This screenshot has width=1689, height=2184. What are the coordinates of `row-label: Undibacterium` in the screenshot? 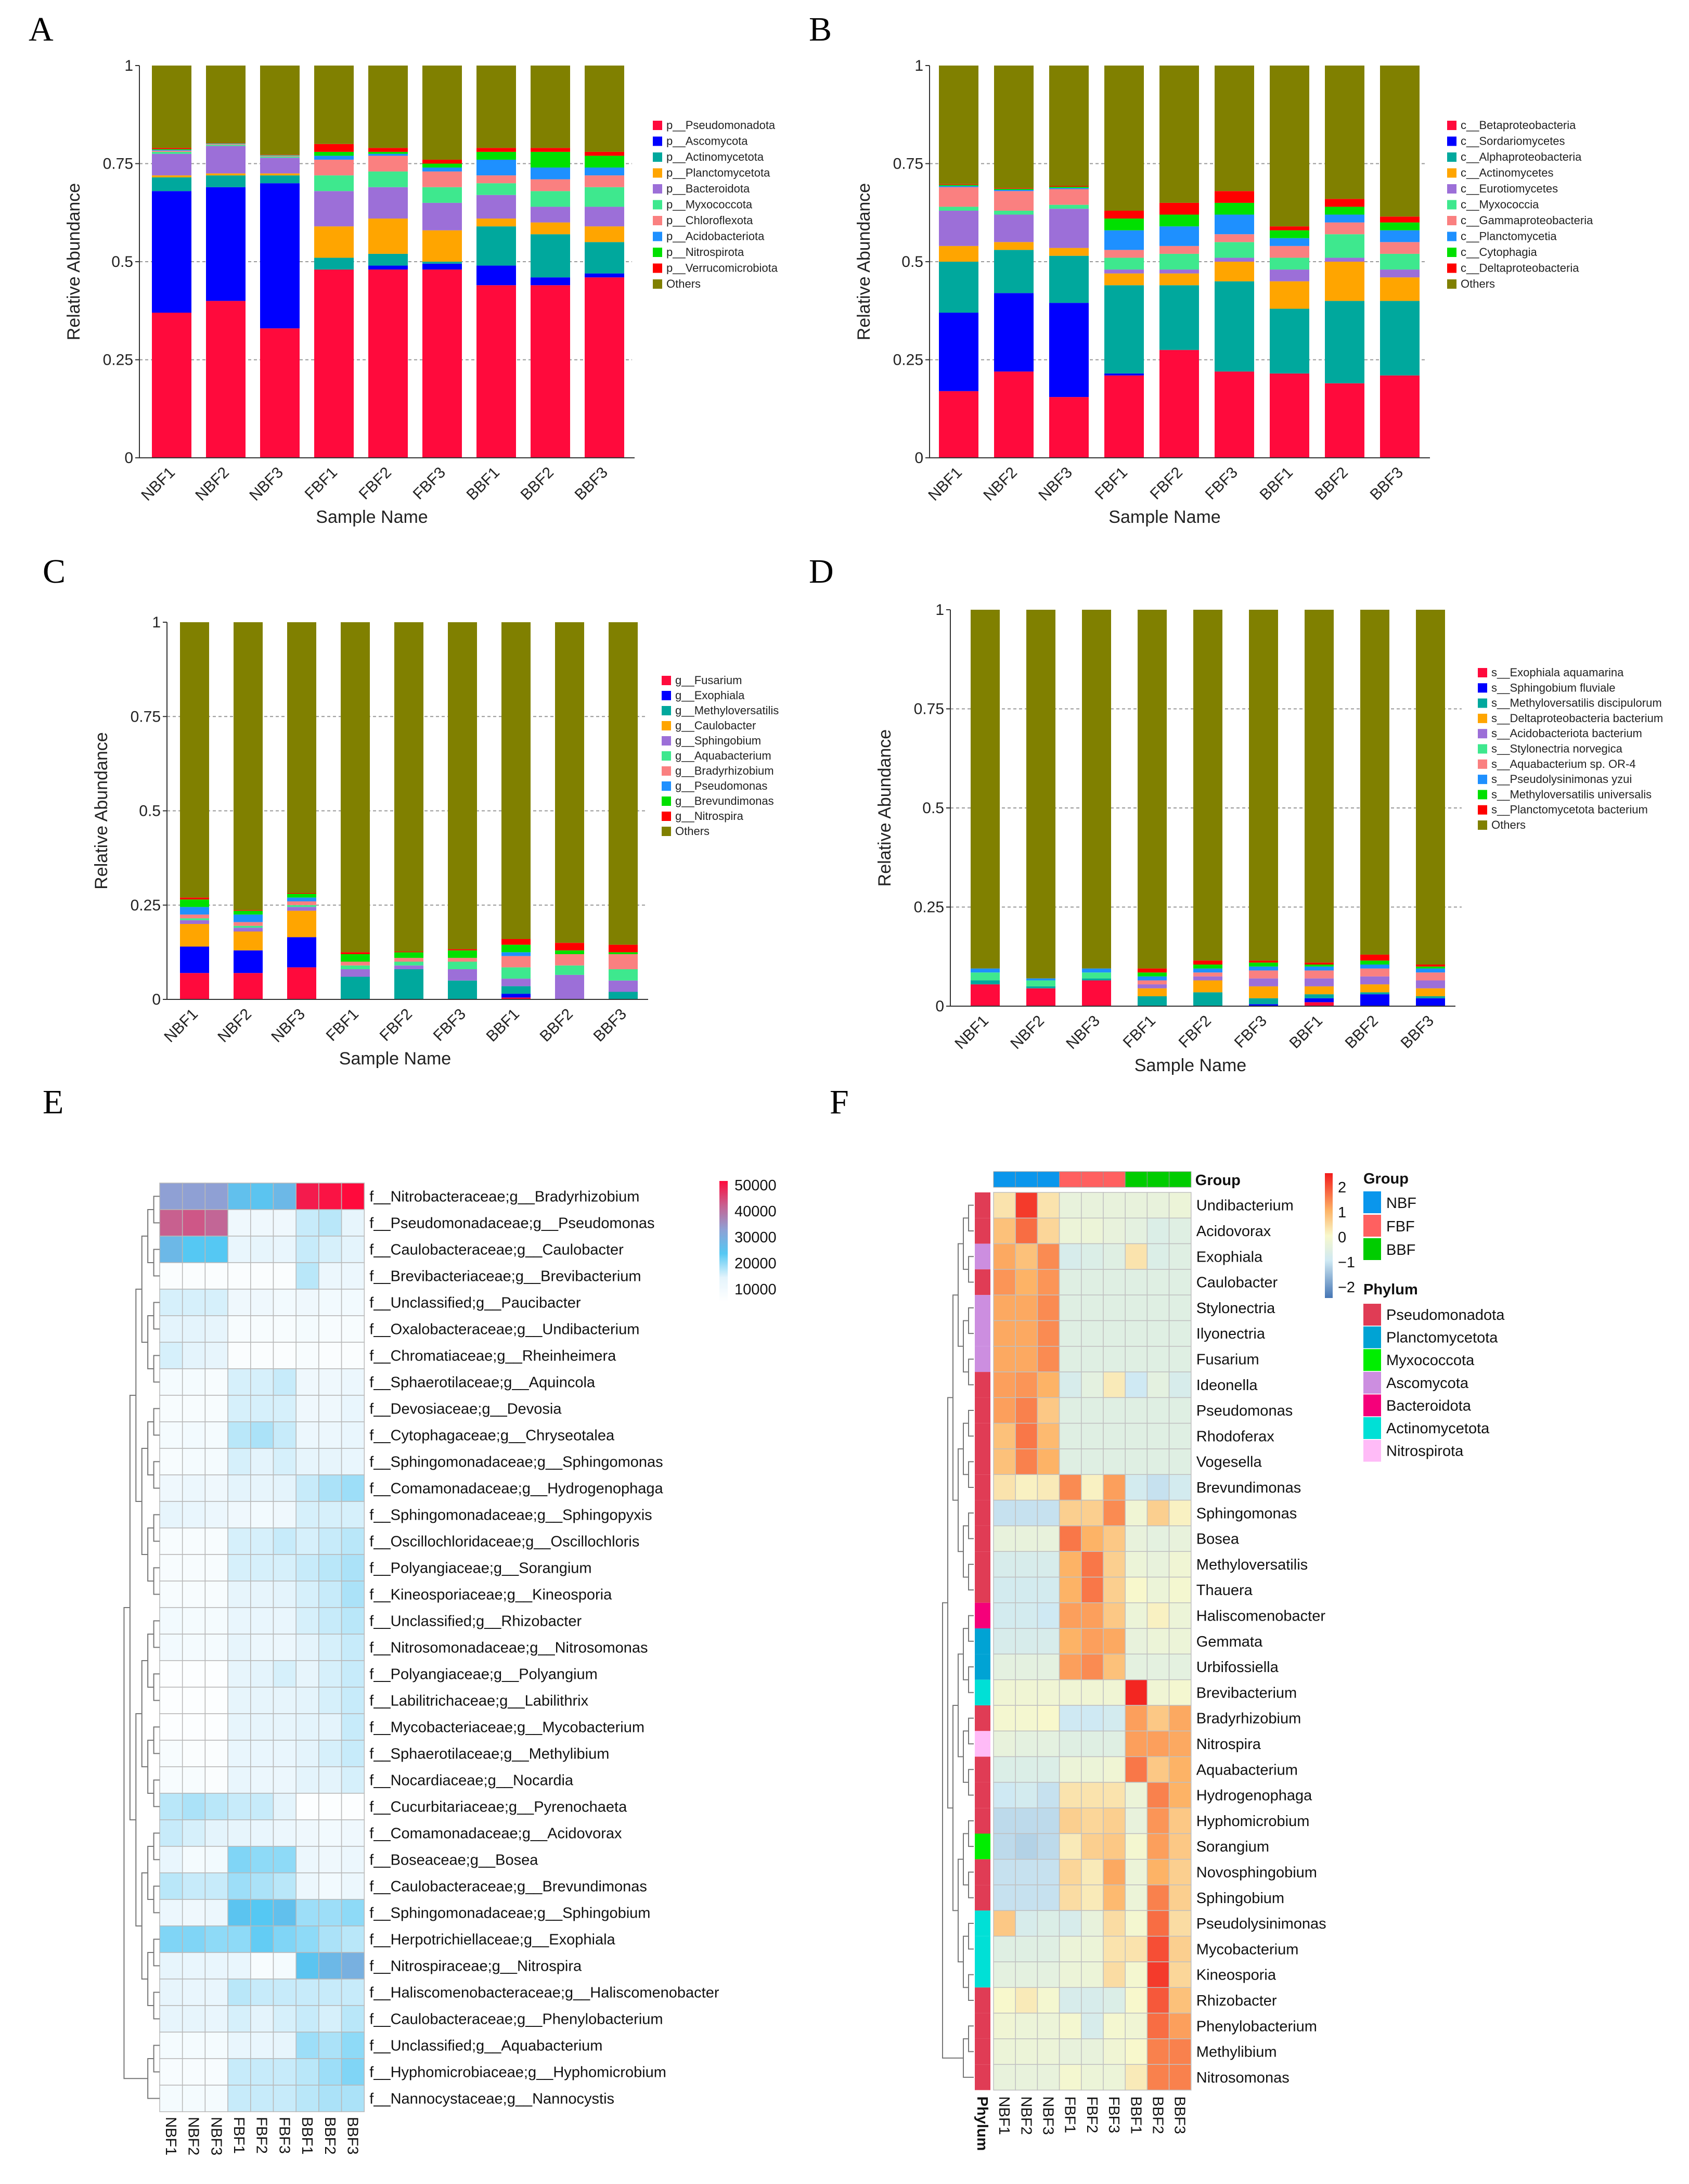 It's located at (1245, 1206).